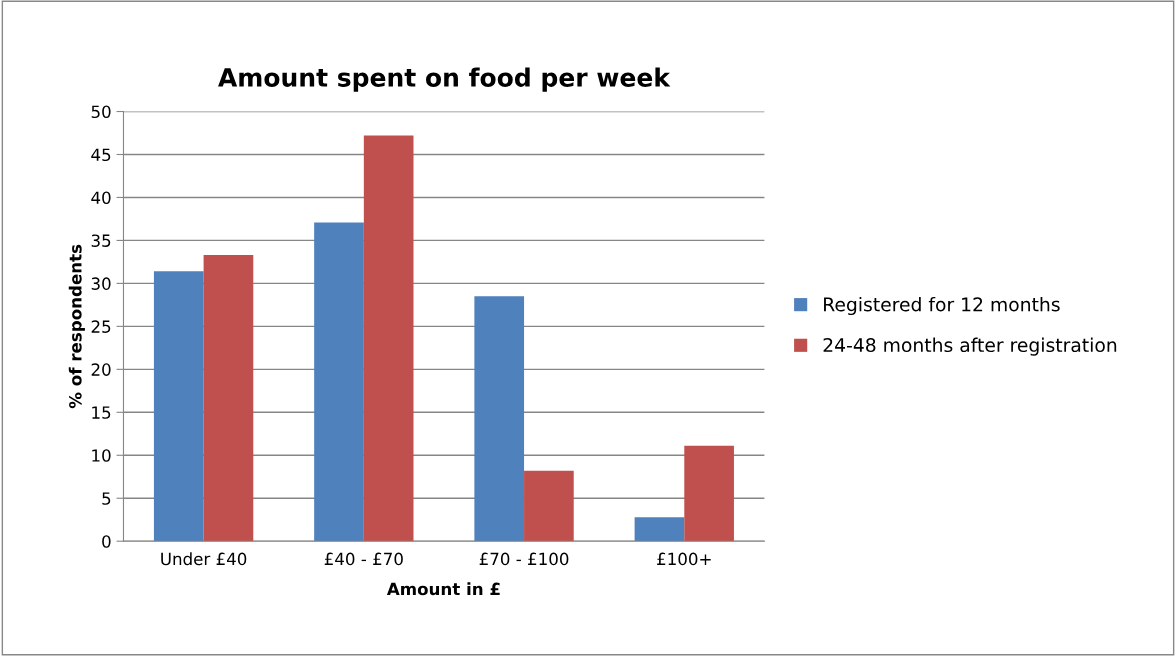 The width and height of the screenshot is (1176, 656). What do you see at coordinates (524, 559) in the screenshot?
I see `x-tick-label: £70 - £100` at bounding box center [524, 559].